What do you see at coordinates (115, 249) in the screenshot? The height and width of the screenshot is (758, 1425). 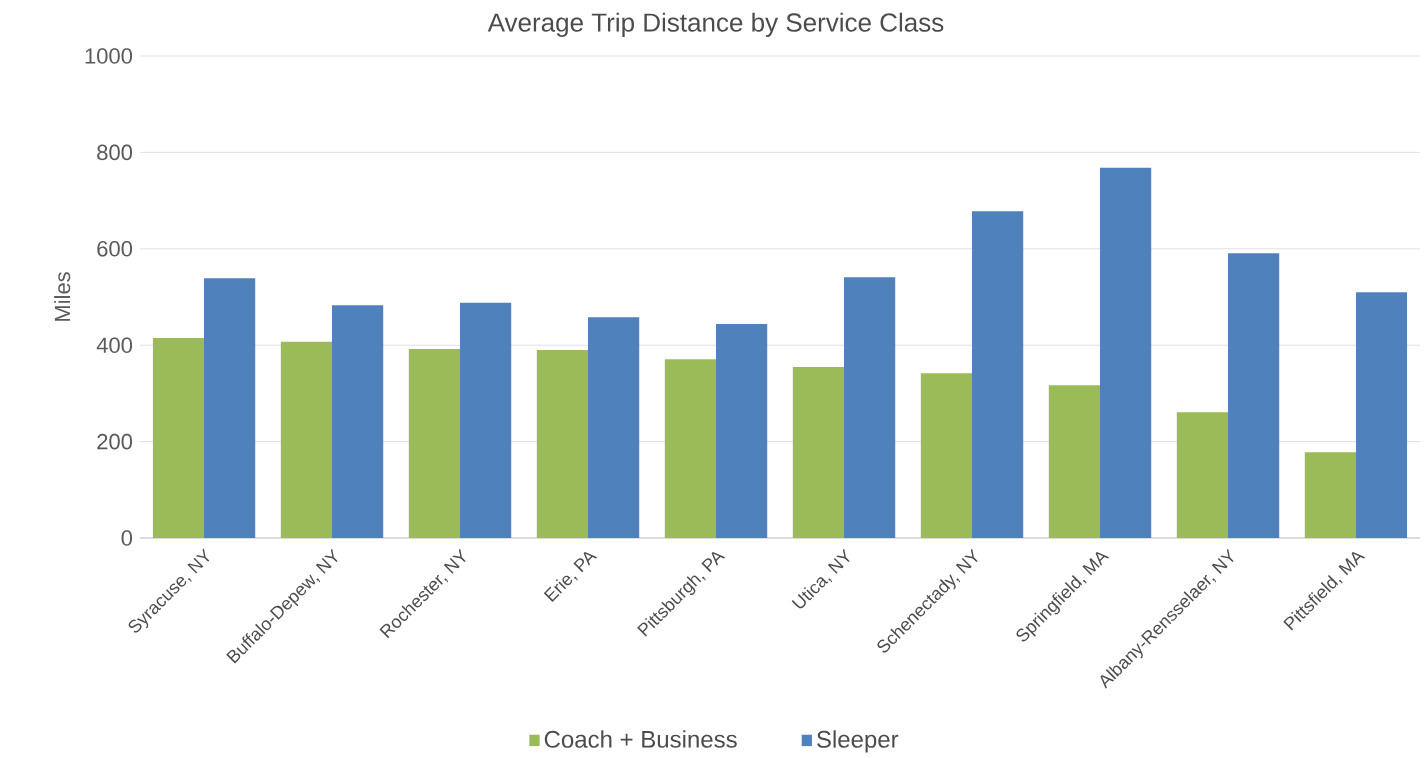 I see `y-tick-label: 600` at bounding box center [115, 249].